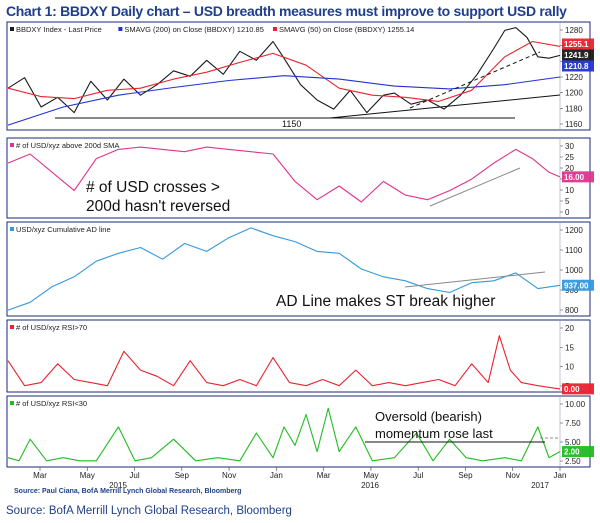 This screenshot has width=600, height=523. What do you see at coordinates (434, 433) in the screenshot?
I see `annotation-text: momentum rose last` at bounding box center [434, 433].